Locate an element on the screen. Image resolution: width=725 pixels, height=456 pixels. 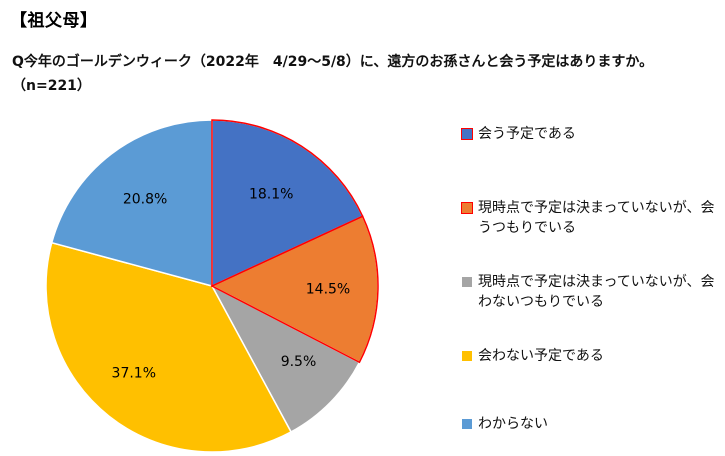
legend-item-intend-not-to-meet: 現時点で予定は決まっていないが、会わないつもりでいる is located at coordinates (592, 292).